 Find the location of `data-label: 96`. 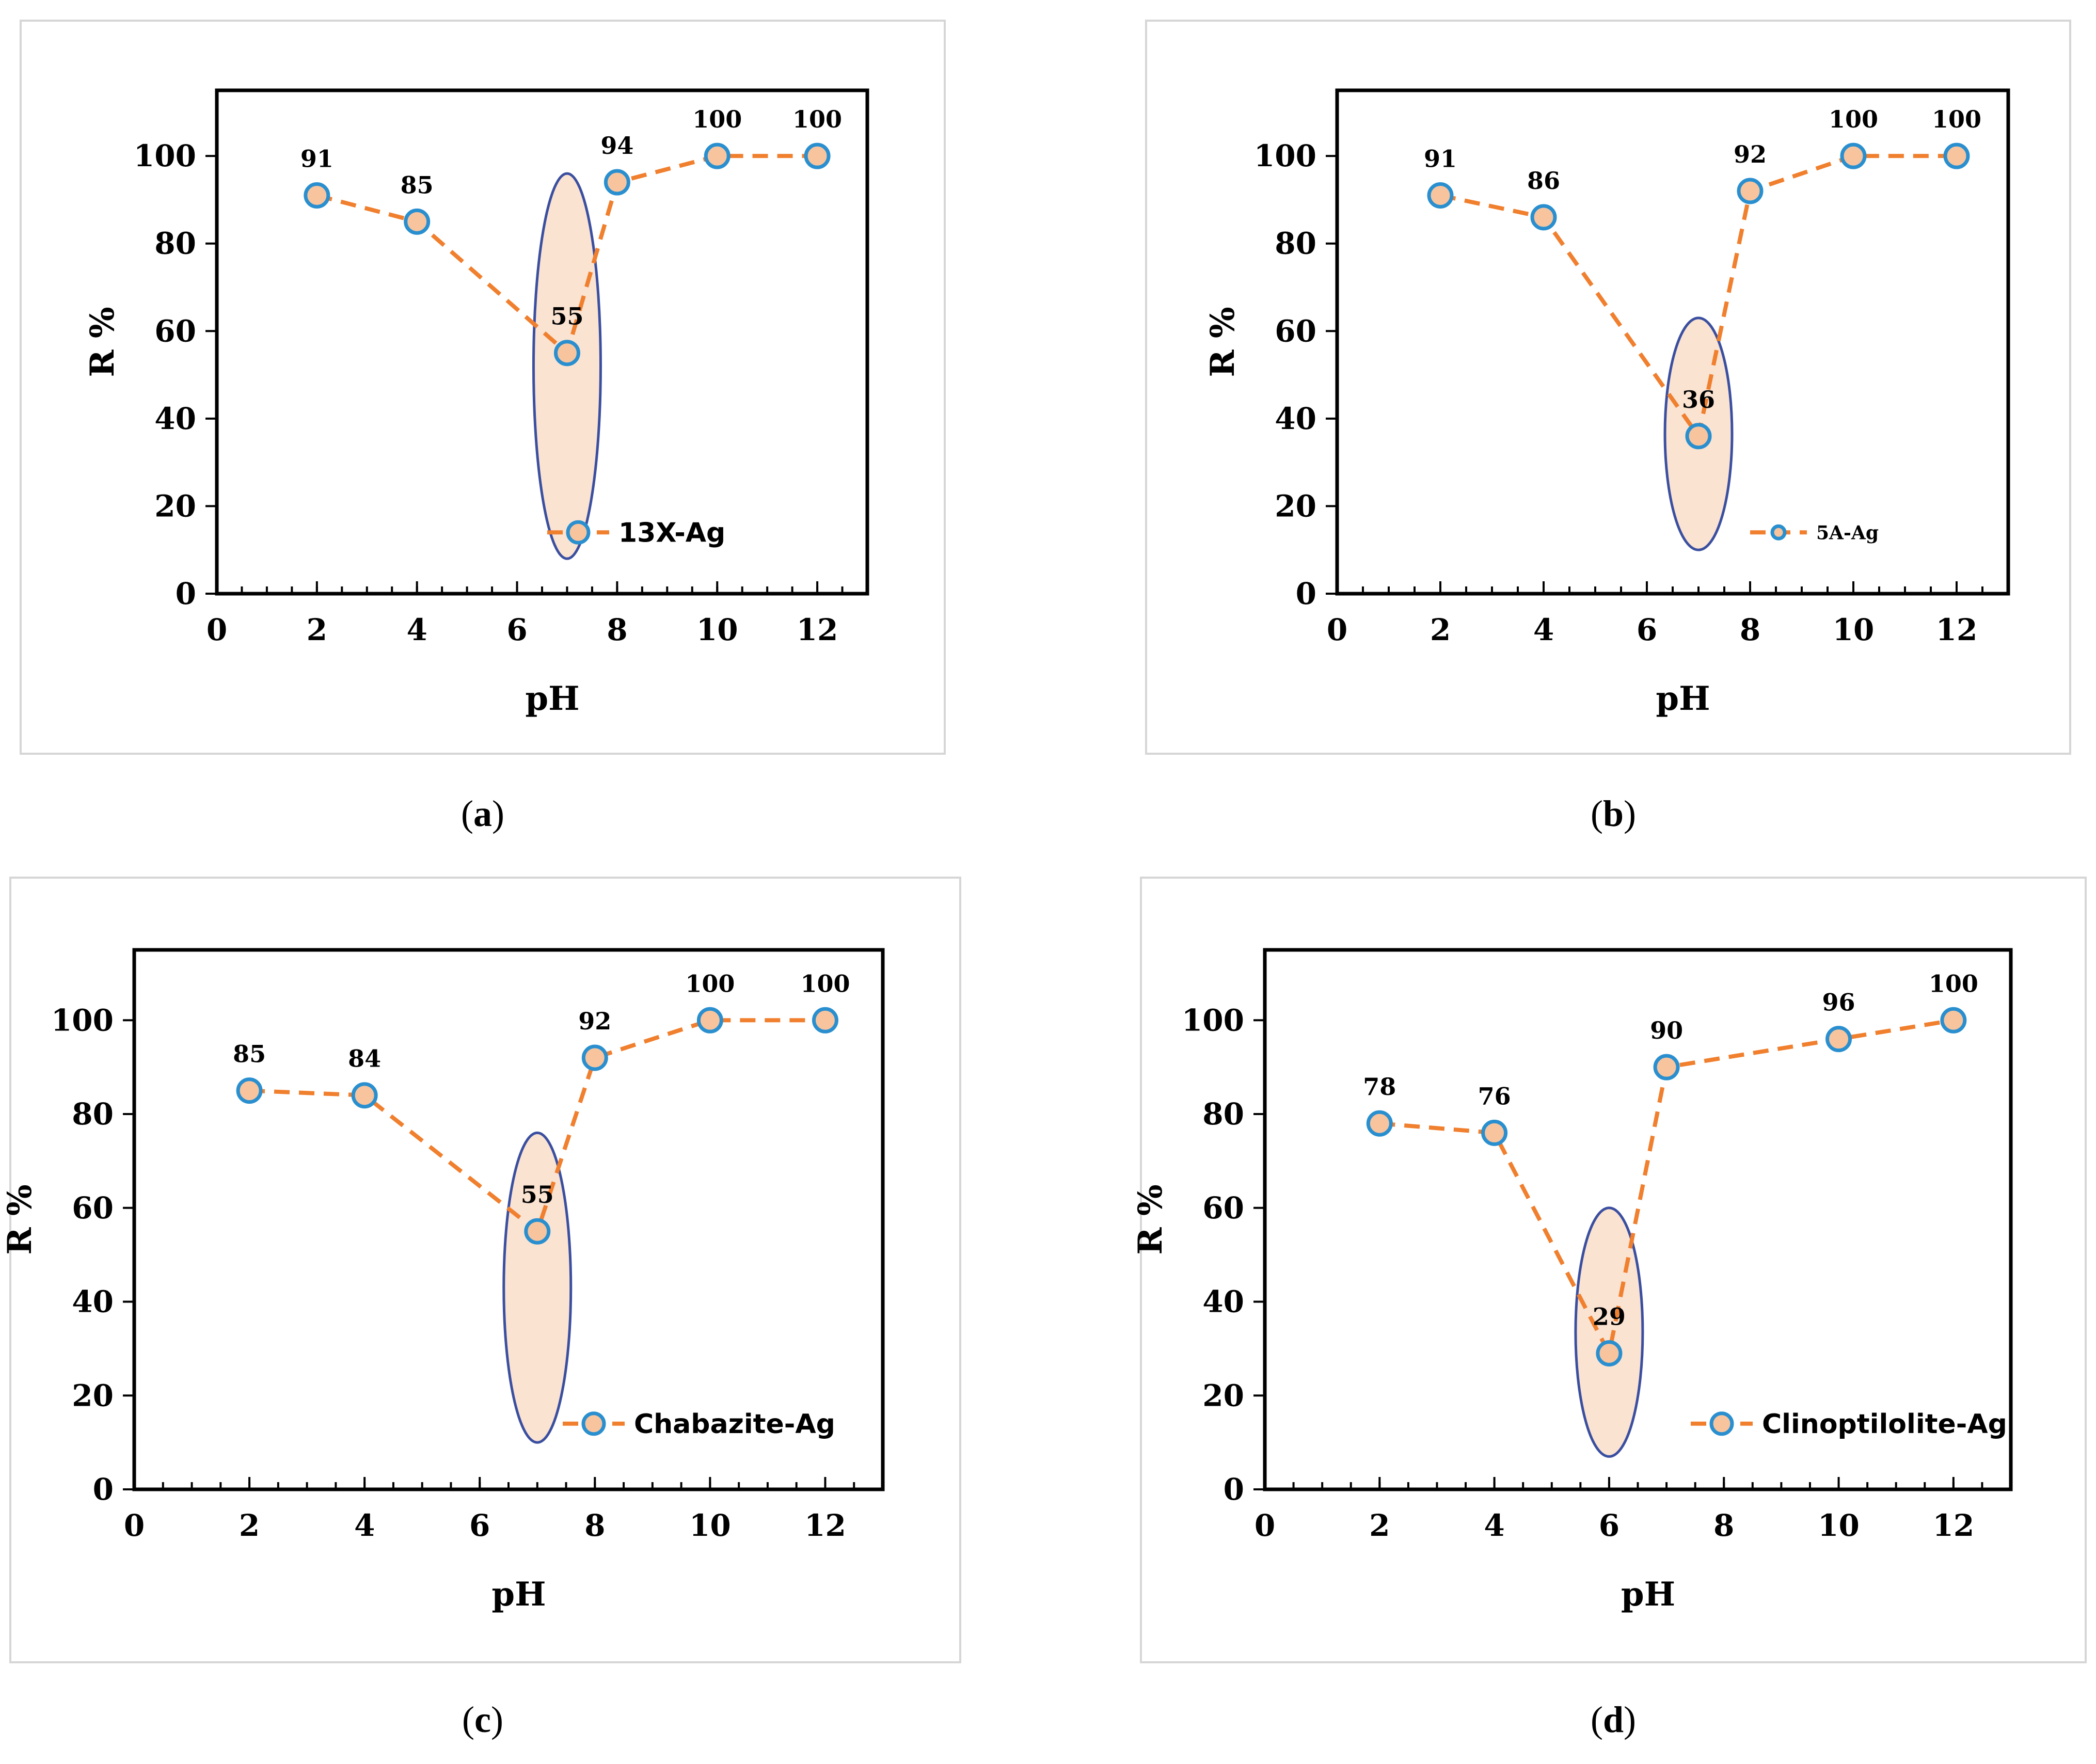

data-label: 96 is located at coordinates (1838, 1002).